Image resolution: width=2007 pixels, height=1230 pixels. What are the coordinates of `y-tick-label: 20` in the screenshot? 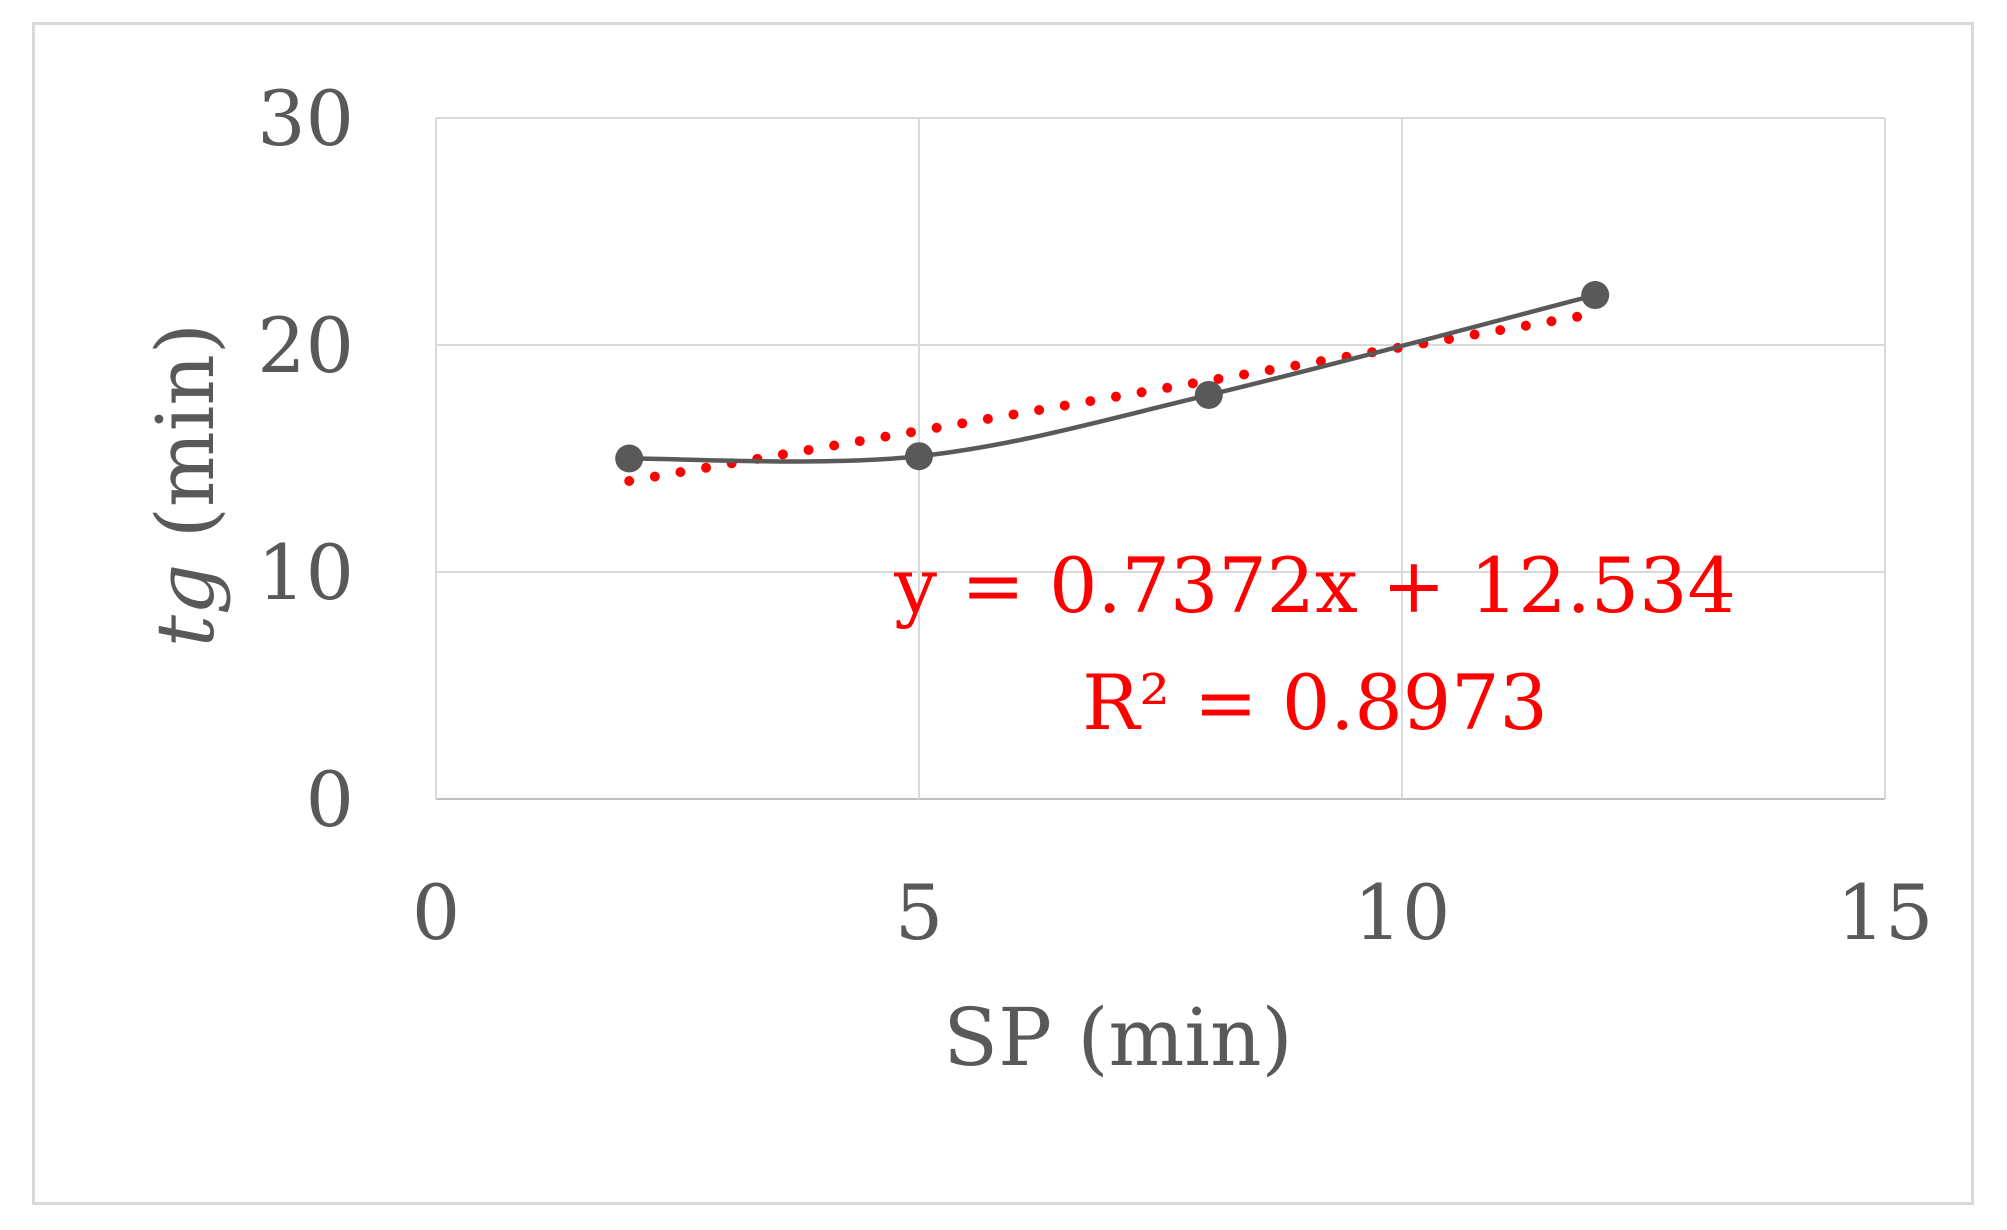 It's located at (305, 345).